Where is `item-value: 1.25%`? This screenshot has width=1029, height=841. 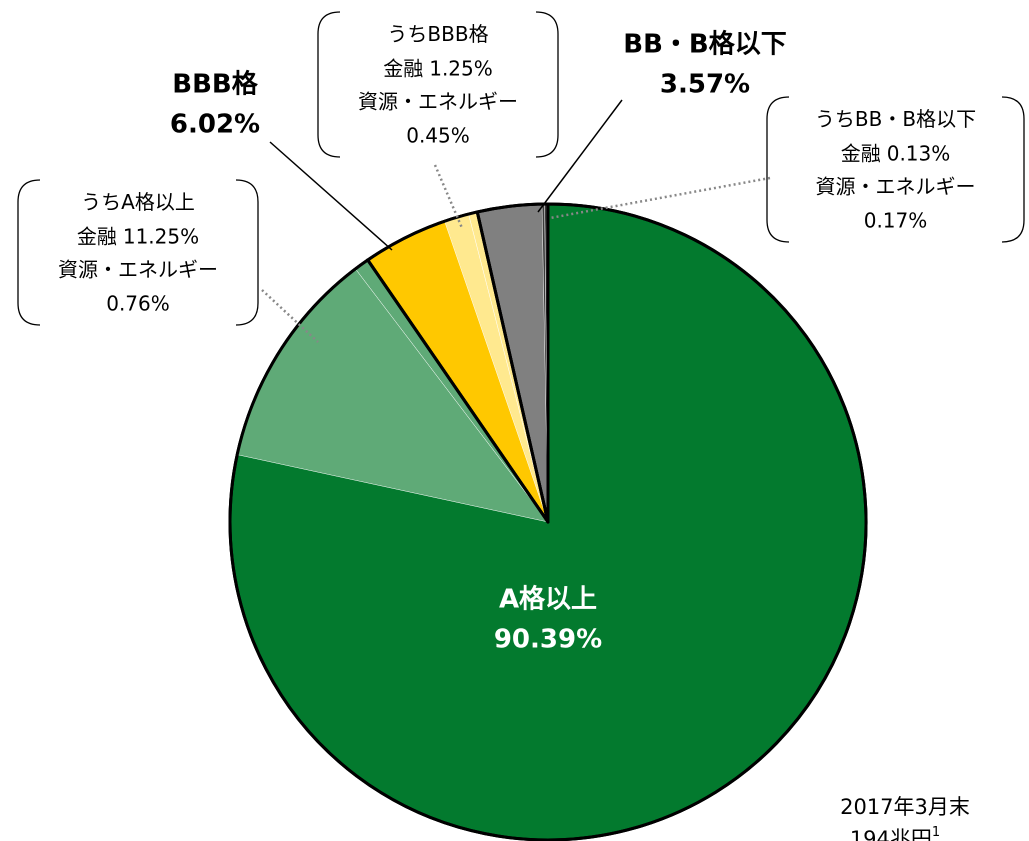
item-value: 1.25% is located at coordinates (461, 68).